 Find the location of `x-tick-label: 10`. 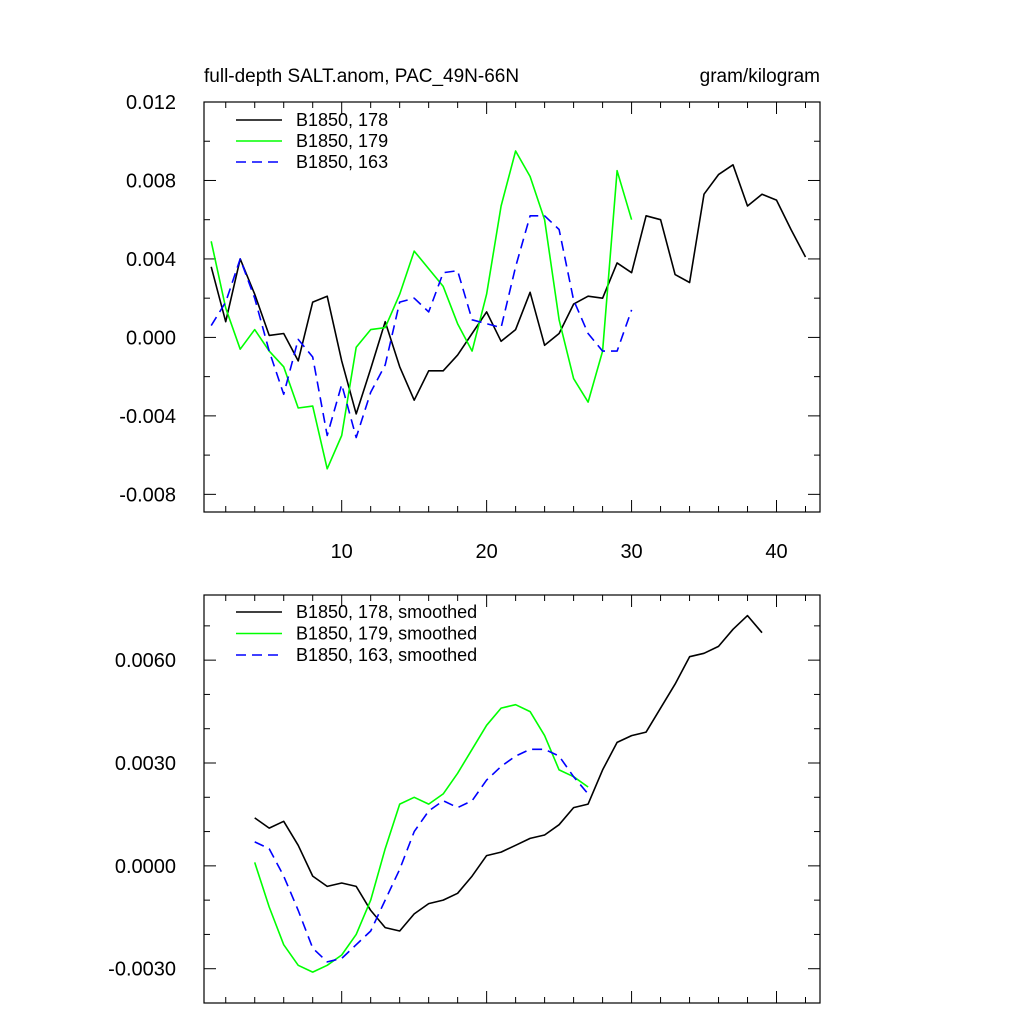

x-tick-label: 10 is located at coordinates (342, 552).